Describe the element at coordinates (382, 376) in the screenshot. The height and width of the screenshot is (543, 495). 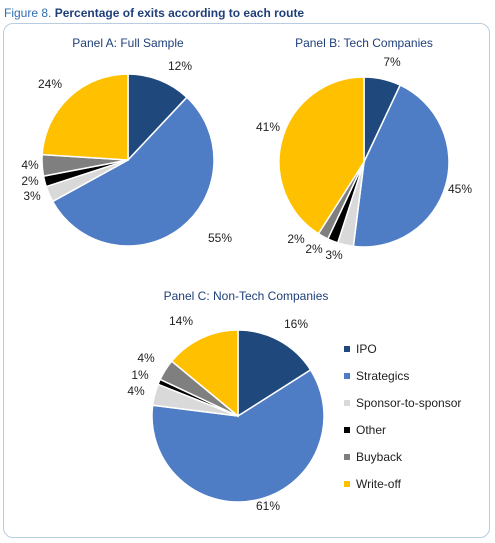
I see `legend-label-strategics: Strategics` at that location.